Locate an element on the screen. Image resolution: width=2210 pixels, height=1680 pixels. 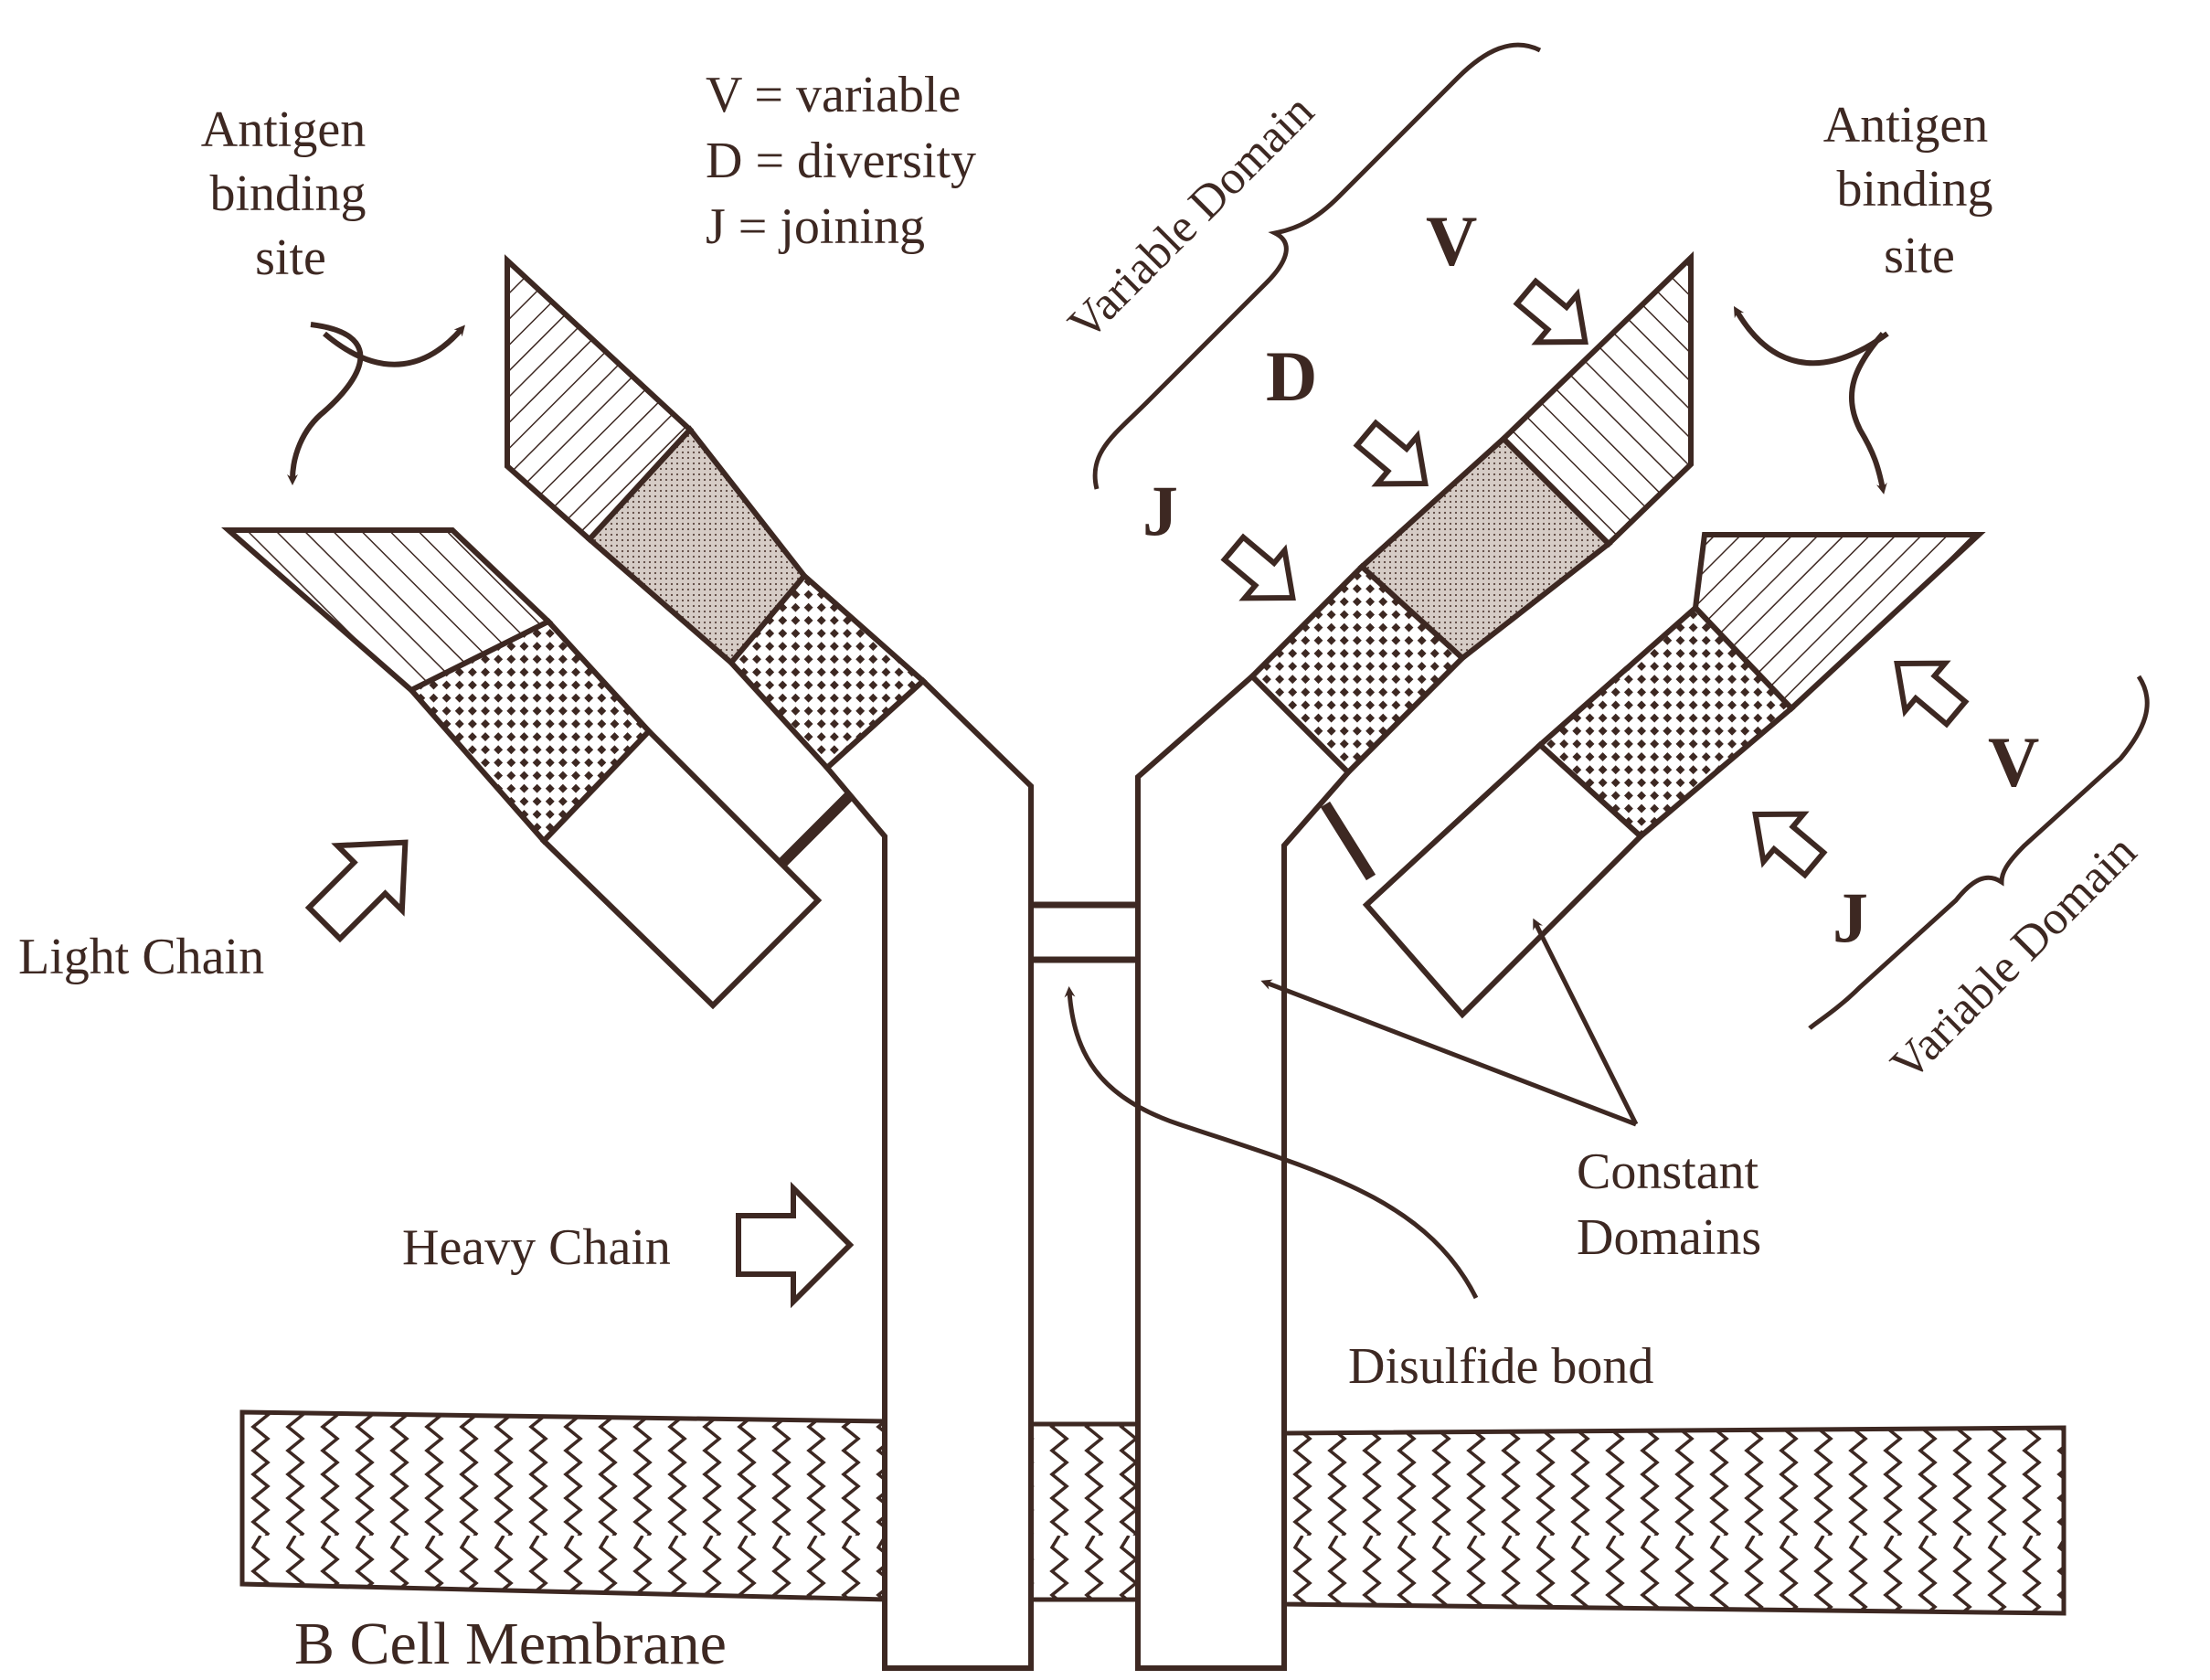
antigen-right-line2: binding is located at coordinates (1914, 190).